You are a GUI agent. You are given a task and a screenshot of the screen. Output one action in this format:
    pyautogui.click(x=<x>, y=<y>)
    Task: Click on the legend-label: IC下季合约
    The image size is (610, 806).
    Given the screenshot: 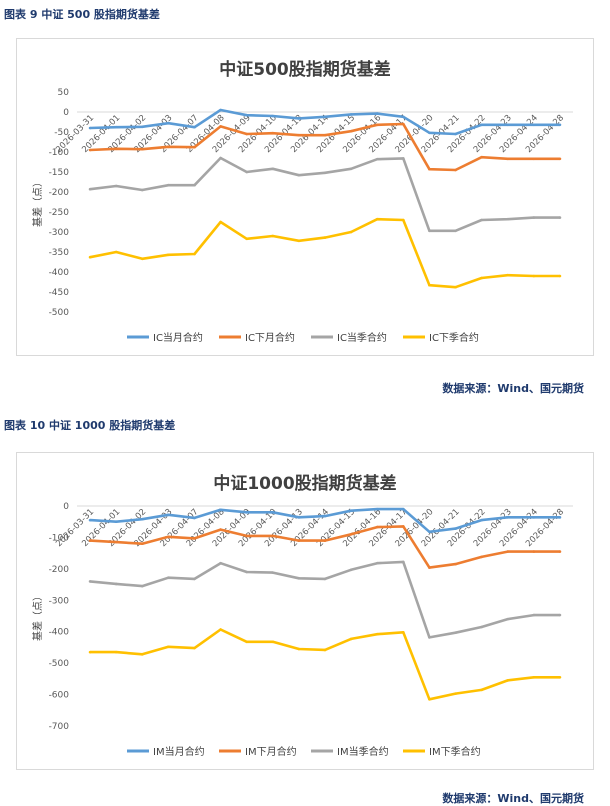 What is the action you would take?
    pyautogui.click(x=454, y=337)
    